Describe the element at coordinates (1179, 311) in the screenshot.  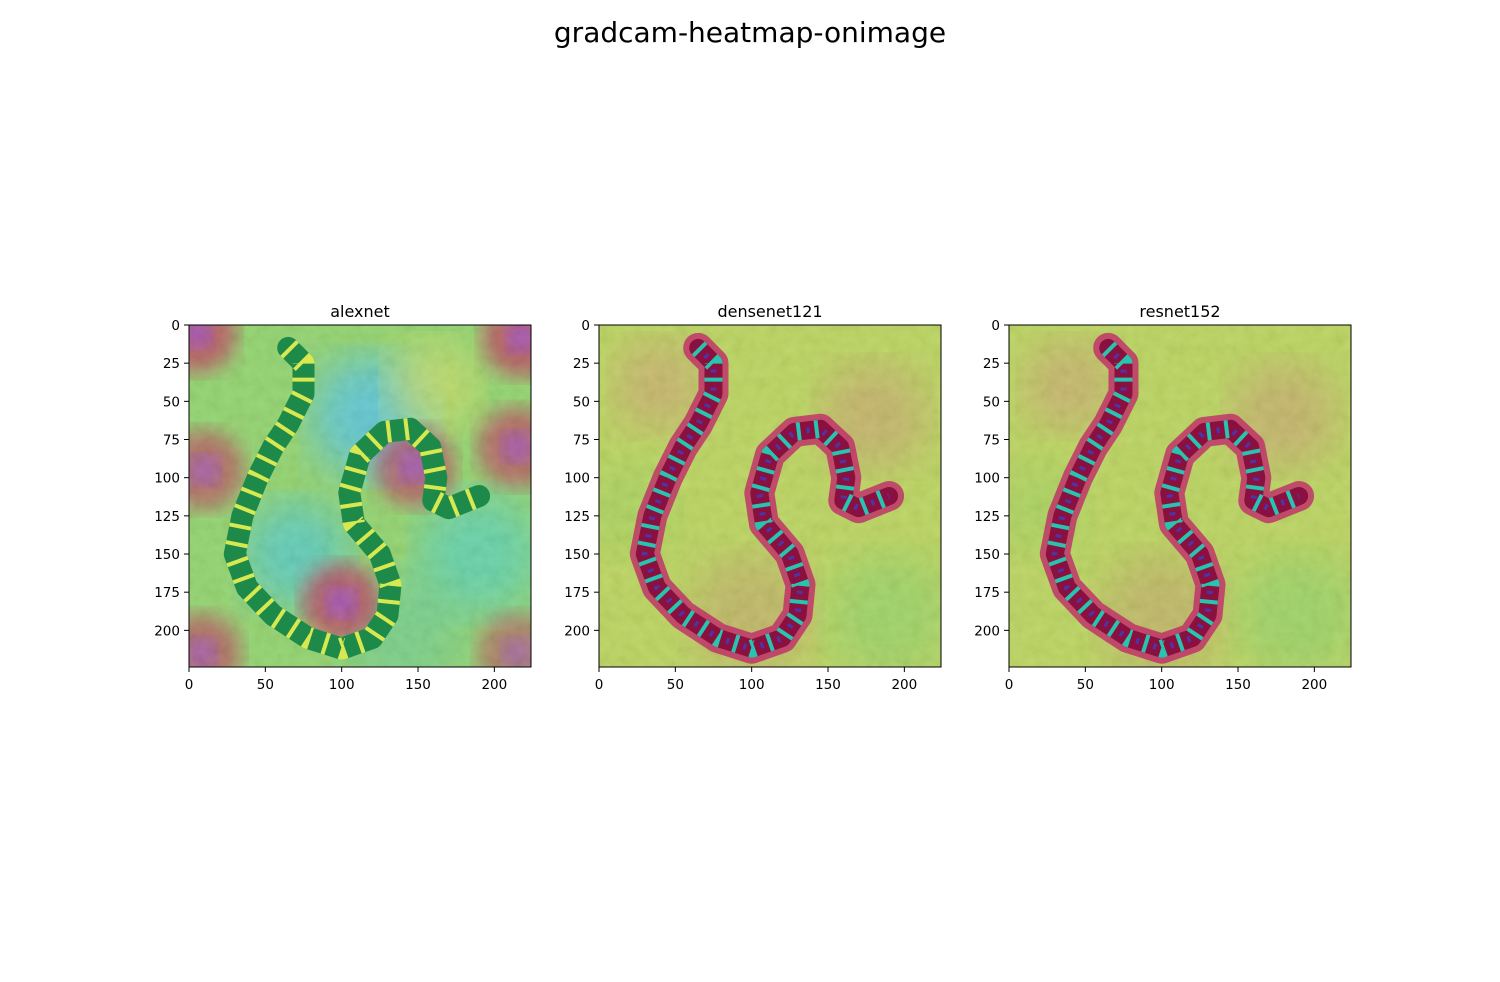
I see `panel-title: resnet152` at that location.